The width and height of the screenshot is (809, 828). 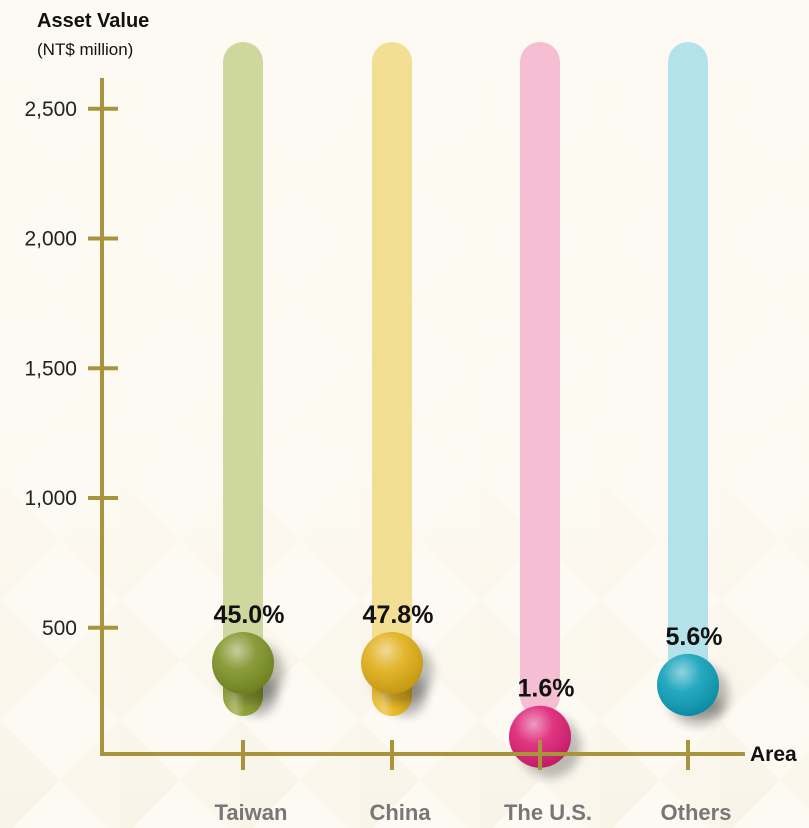 I want to click on x-axis-title: Area, so click(x=773, y=754).